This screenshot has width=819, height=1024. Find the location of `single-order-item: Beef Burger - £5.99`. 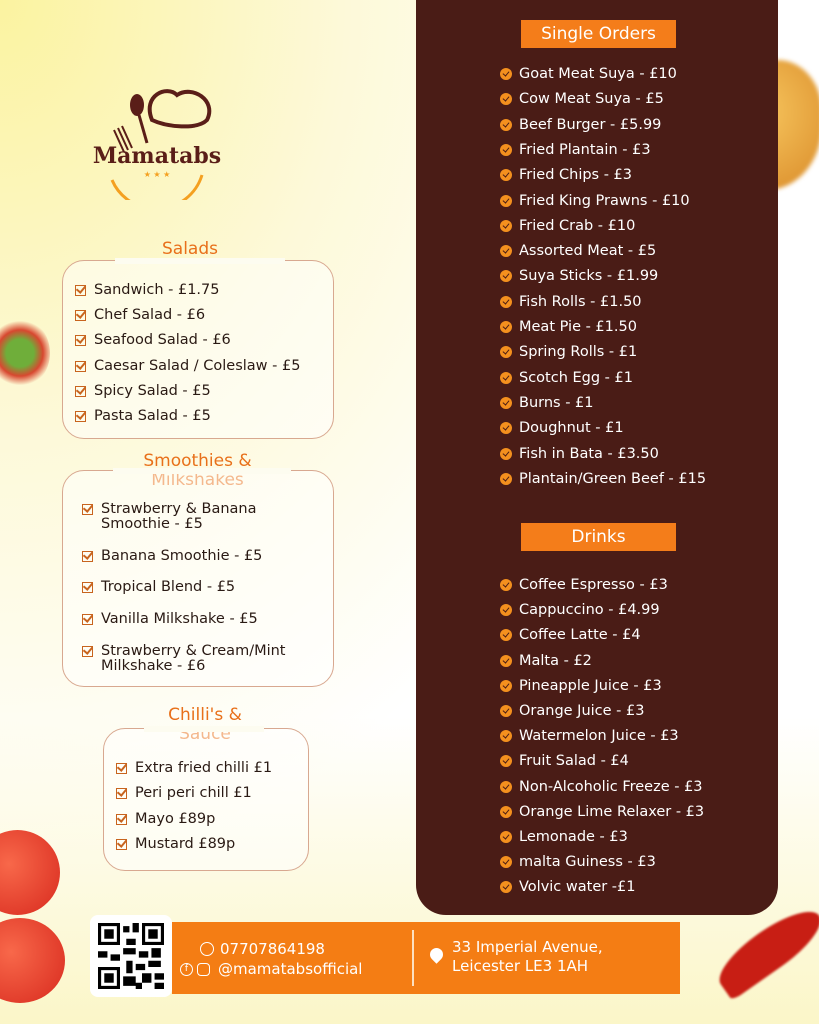

single-order-item: Beef Burger - £5.99 is located at coordinates (580, 125).